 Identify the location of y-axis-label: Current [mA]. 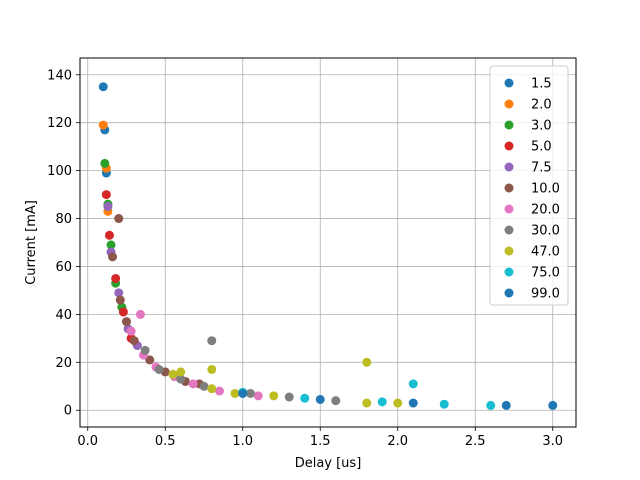
(31, 242).